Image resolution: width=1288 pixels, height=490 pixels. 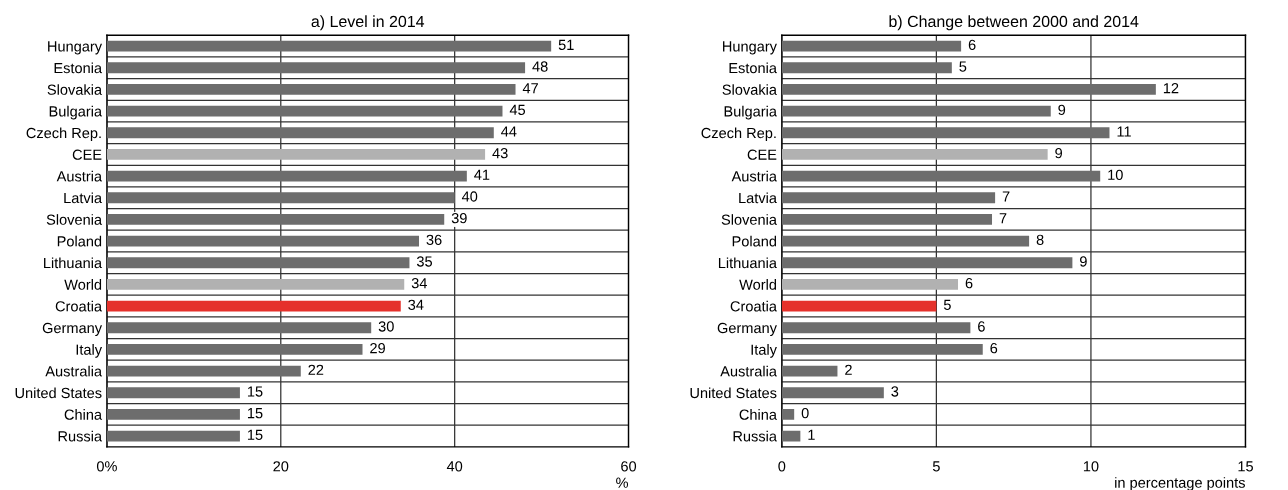 I want to click on data-label: 29, so click(x=377, y=348).